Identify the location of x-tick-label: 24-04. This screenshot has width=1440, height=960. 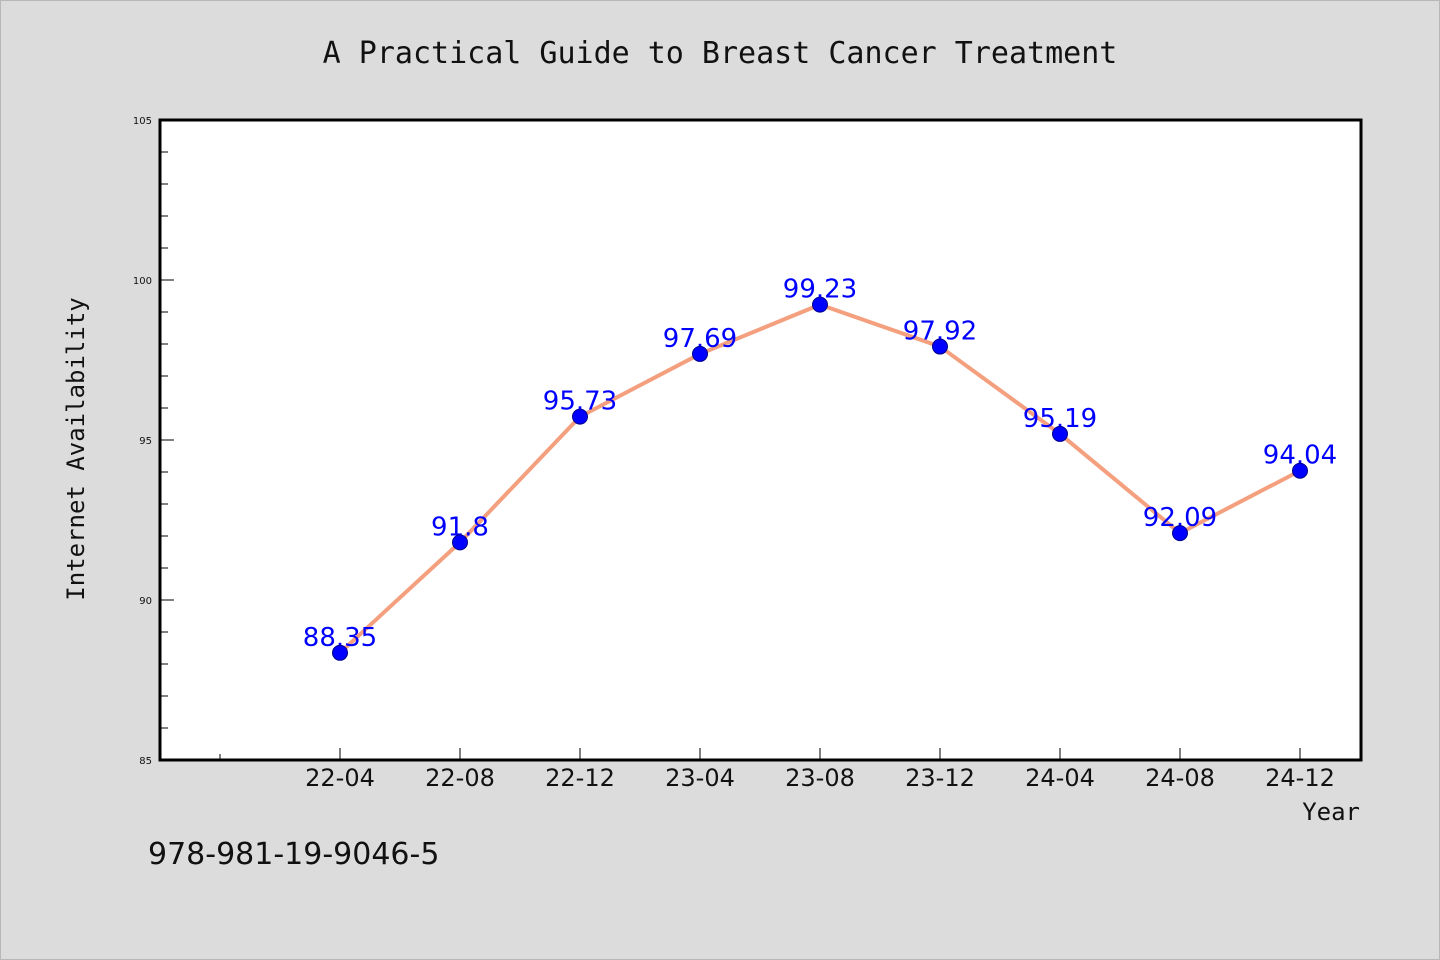
(1060, 778).